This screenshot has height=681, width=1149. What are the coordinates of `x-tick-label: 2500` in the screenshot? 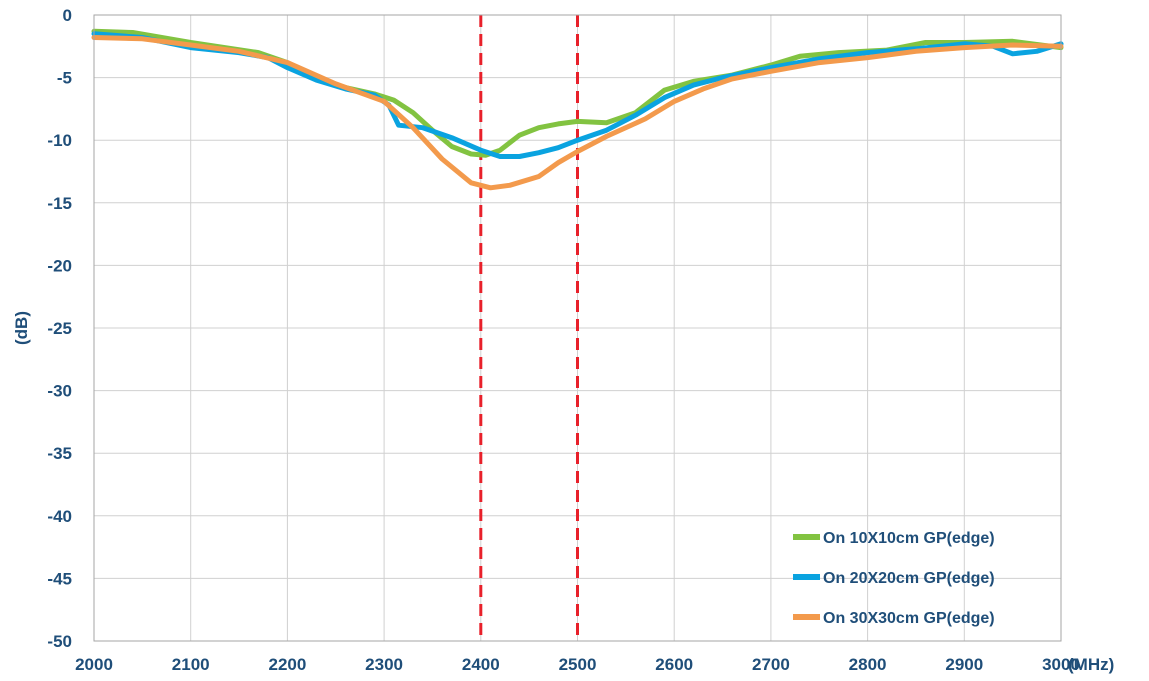 It's located at (578, 664).